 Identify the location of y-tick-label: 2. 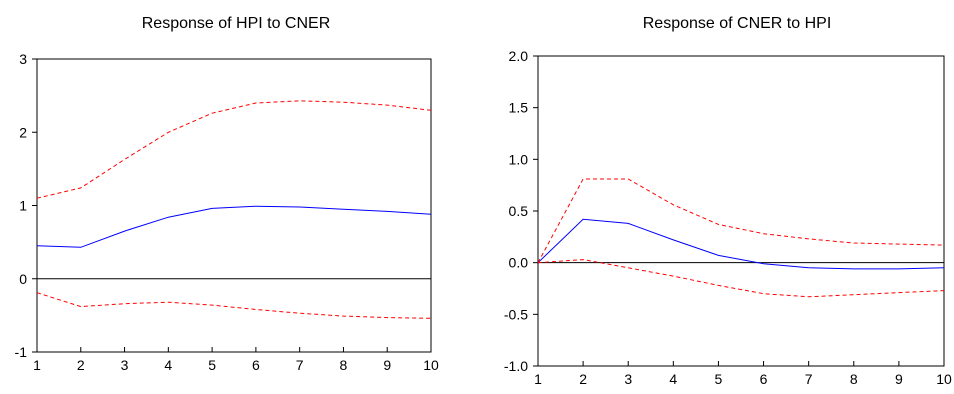
(23, 132).